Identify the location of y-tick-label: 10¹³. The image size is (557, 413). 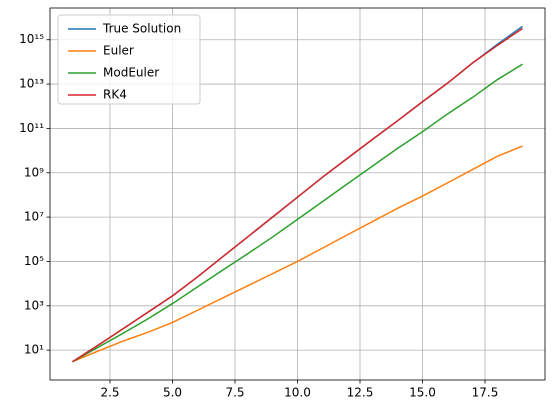
(31, 84).